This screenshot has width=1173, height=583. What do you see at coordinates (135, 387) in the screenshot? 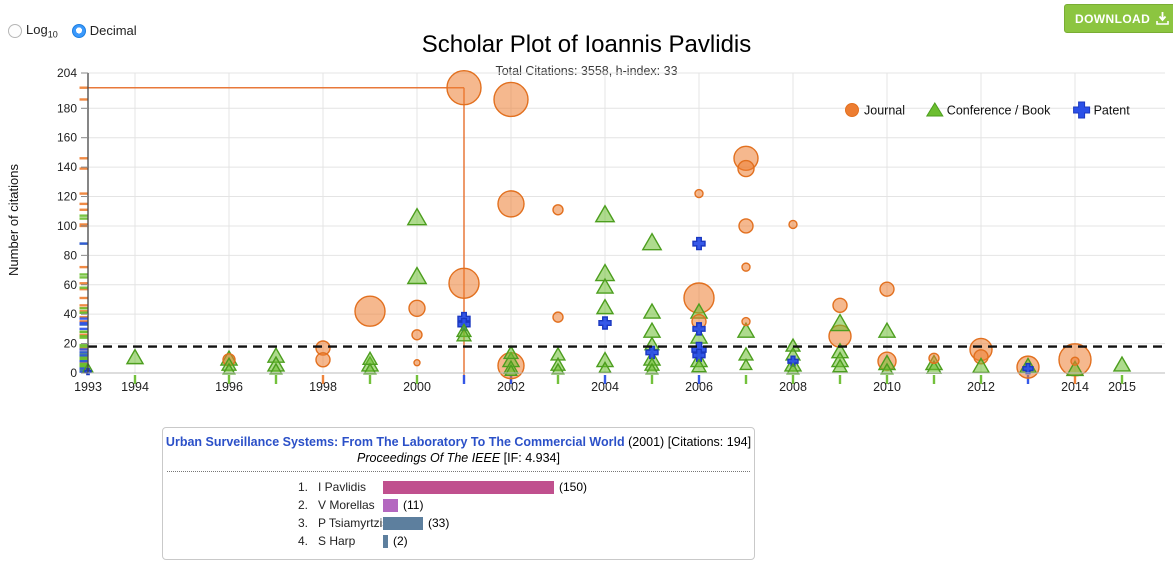
I see `x-tick-label: 1994` at bounding box center [135, 387].